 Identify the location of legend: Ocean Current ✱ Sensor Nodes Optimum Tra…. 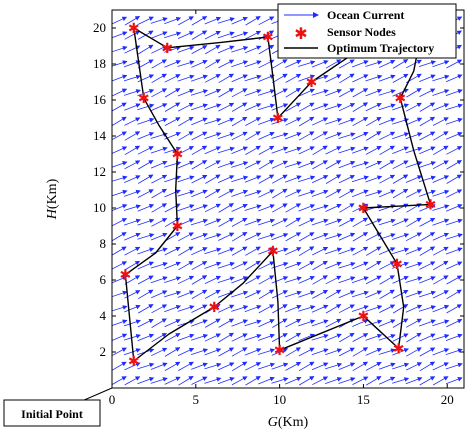
(367, 31).